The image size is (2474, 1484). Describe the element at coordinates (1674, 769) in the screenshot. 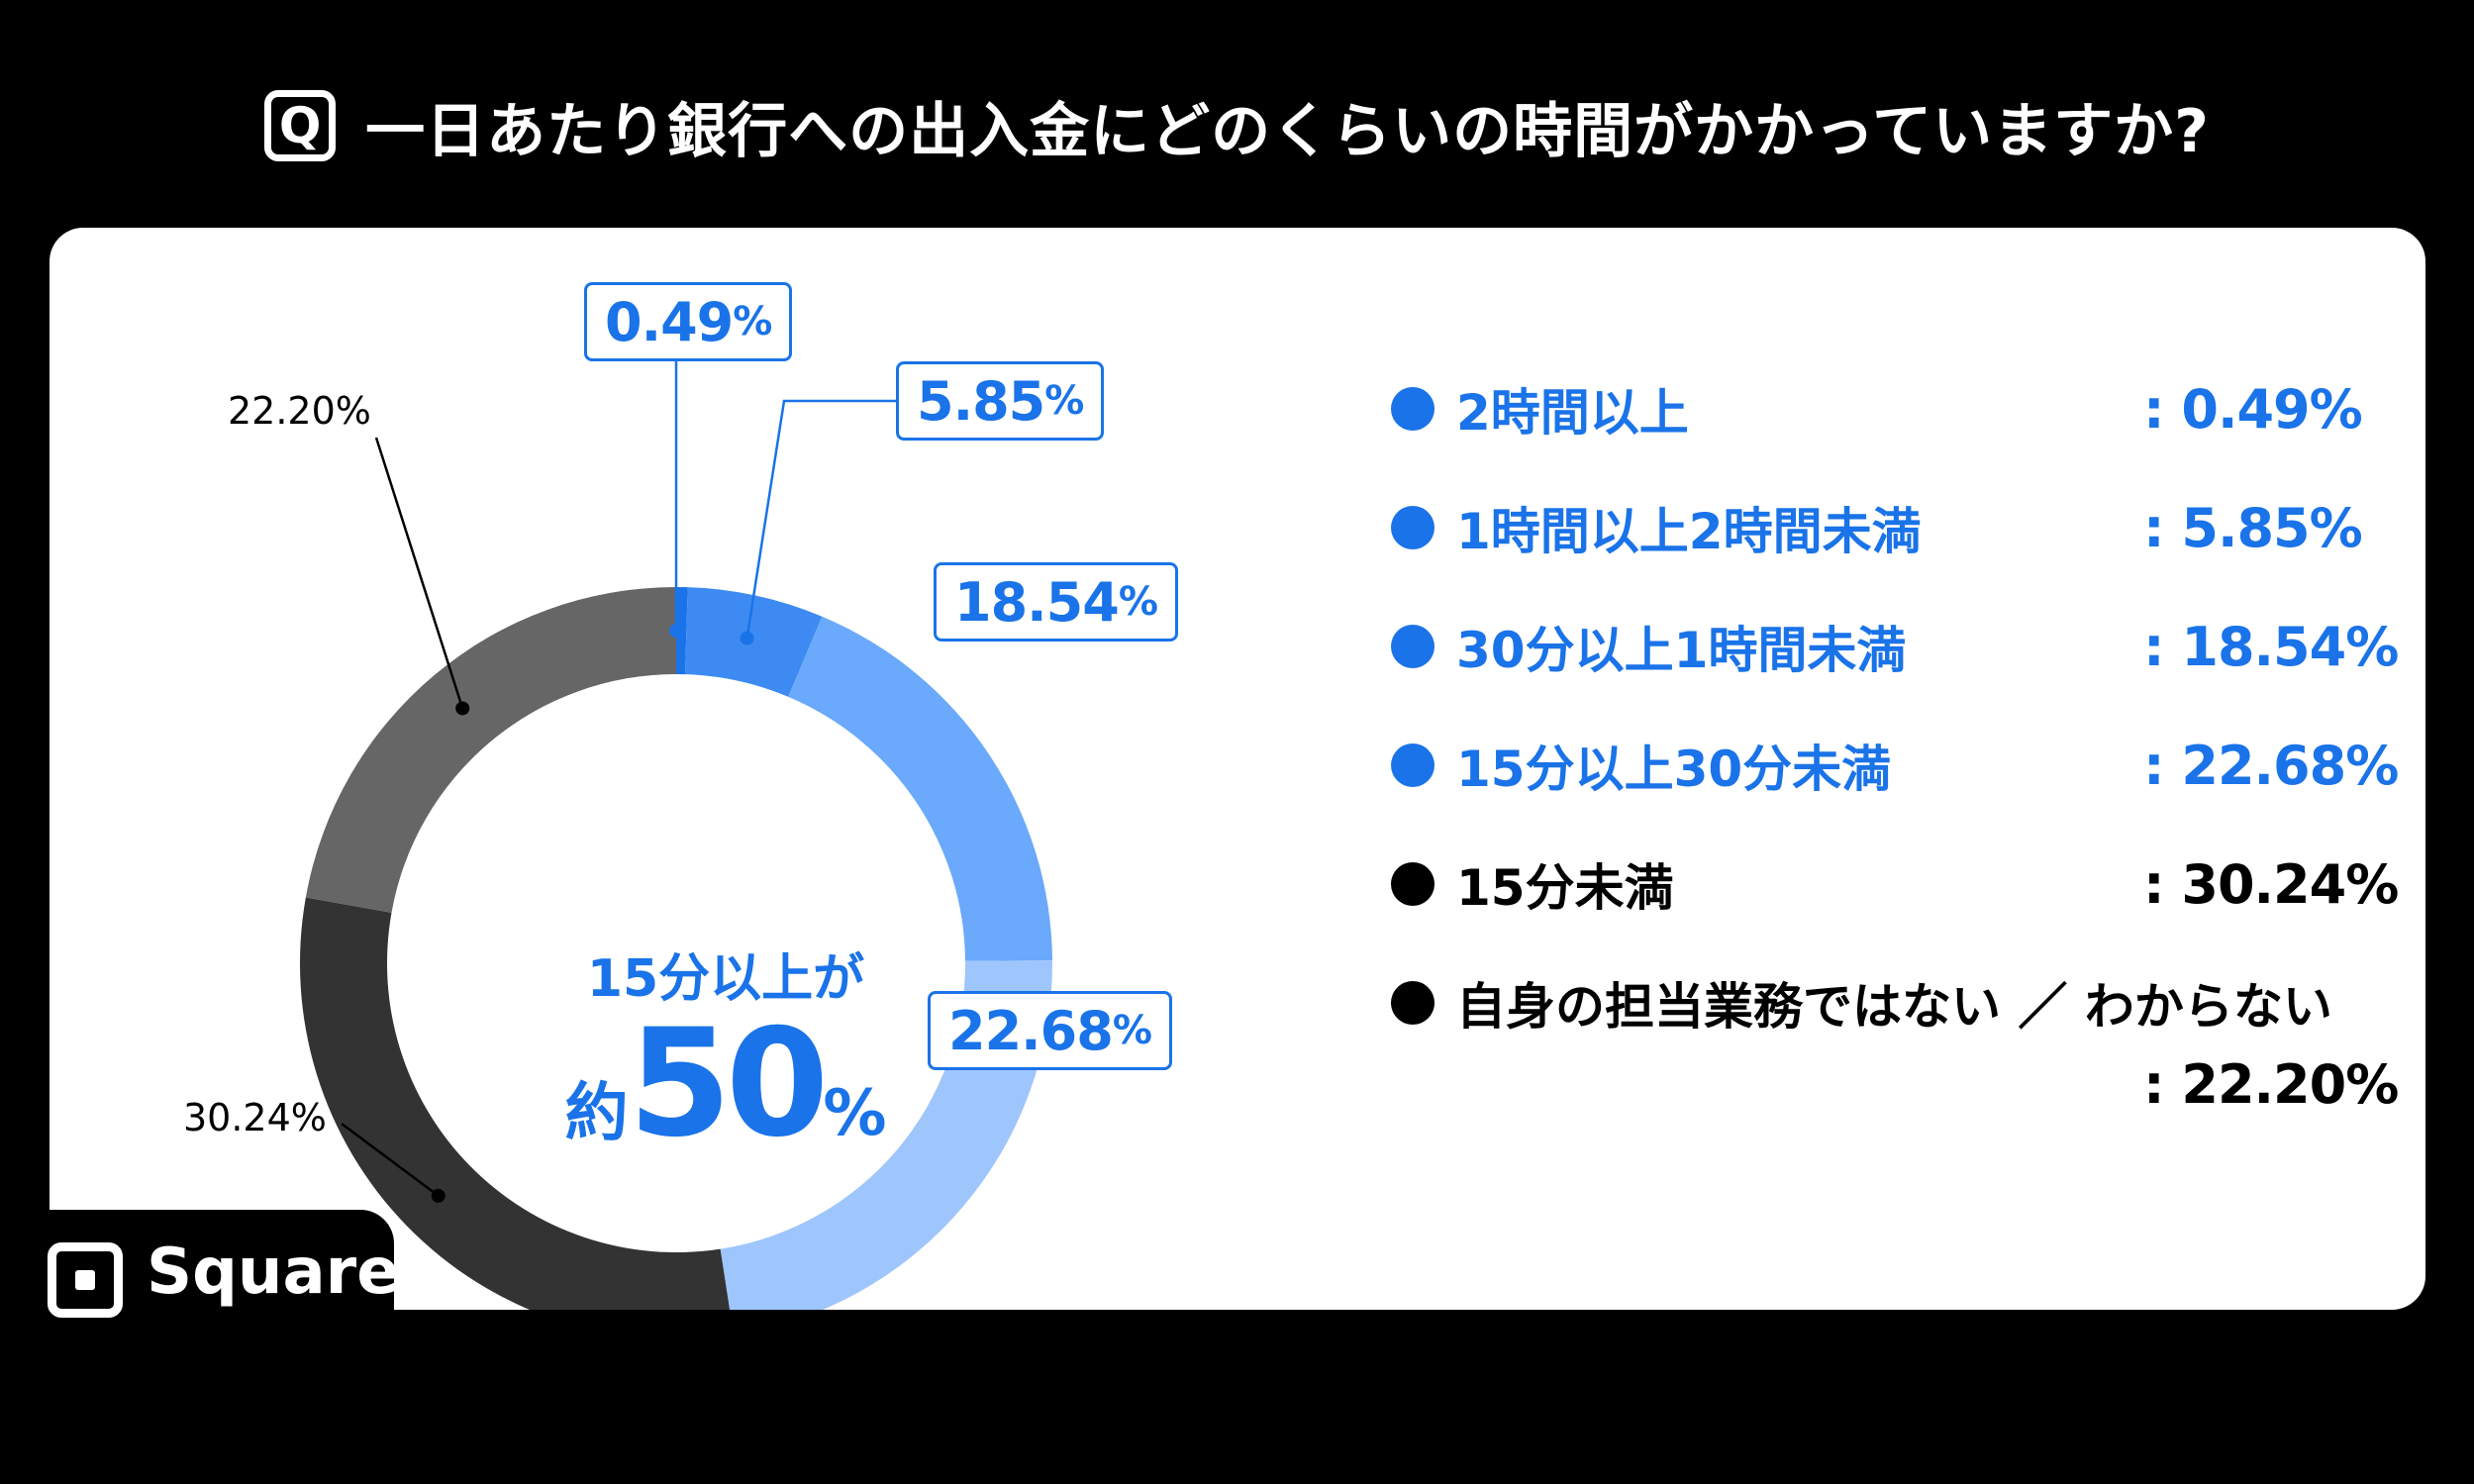

I see `legend-label: 15分以上30分未満` at that location.